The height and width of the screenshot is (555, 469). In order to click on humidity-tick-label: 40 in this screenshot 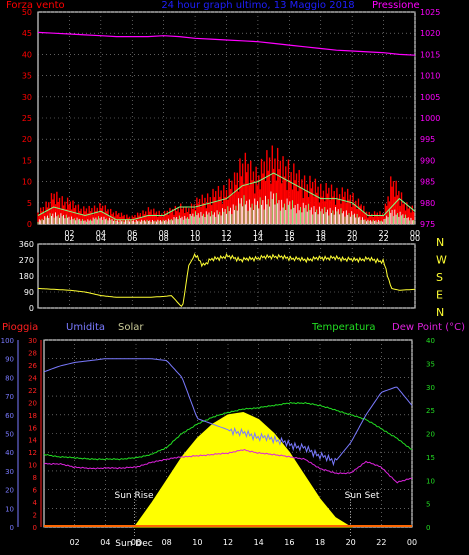, I will do `click(9, 453)`.